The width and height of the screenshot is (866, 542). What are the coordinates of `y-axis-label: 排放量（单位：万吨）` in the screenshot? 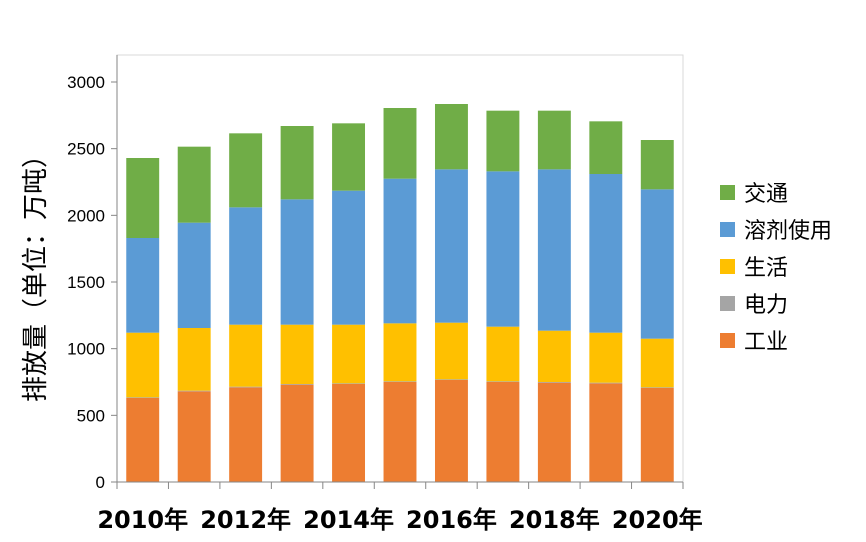 It's located at (36, 272).